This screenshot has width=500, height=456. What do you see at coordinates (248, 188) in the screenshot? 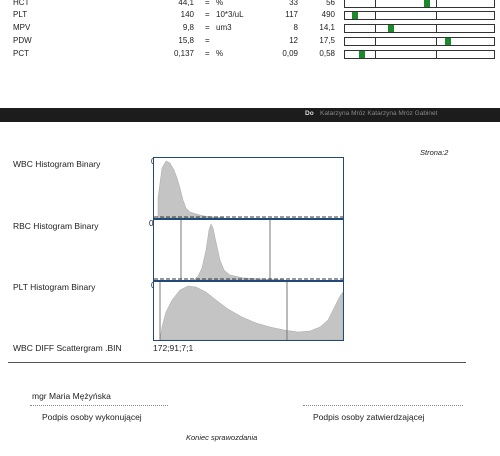
I see `wbc-histogram` at bounding box center [248, 188].